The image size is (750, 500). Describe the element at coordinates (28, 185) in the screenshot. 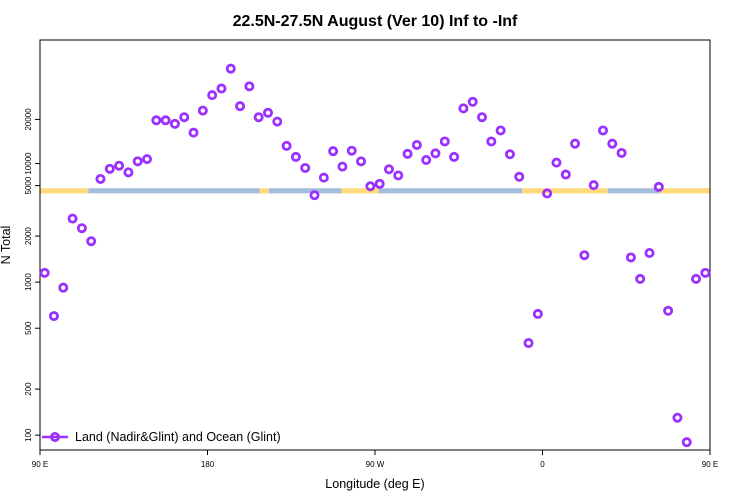

I see `y-tick-label: 5000` at that location.